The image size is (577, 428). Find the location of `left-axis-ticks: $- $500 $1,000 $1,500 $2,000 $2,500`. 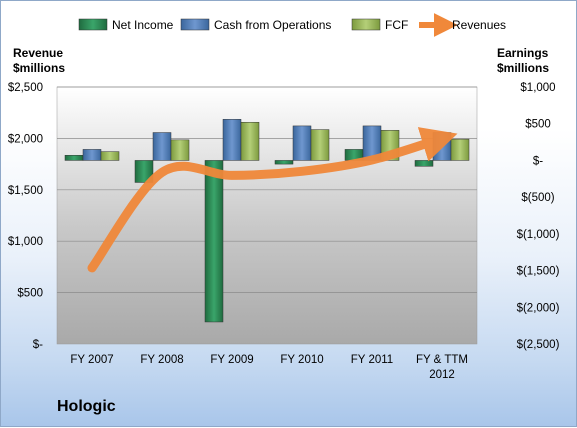

left-axis-ticks: $- $500 $1,000 $1,500 $2,000 $2,500 is located at coordinates (25, 216).